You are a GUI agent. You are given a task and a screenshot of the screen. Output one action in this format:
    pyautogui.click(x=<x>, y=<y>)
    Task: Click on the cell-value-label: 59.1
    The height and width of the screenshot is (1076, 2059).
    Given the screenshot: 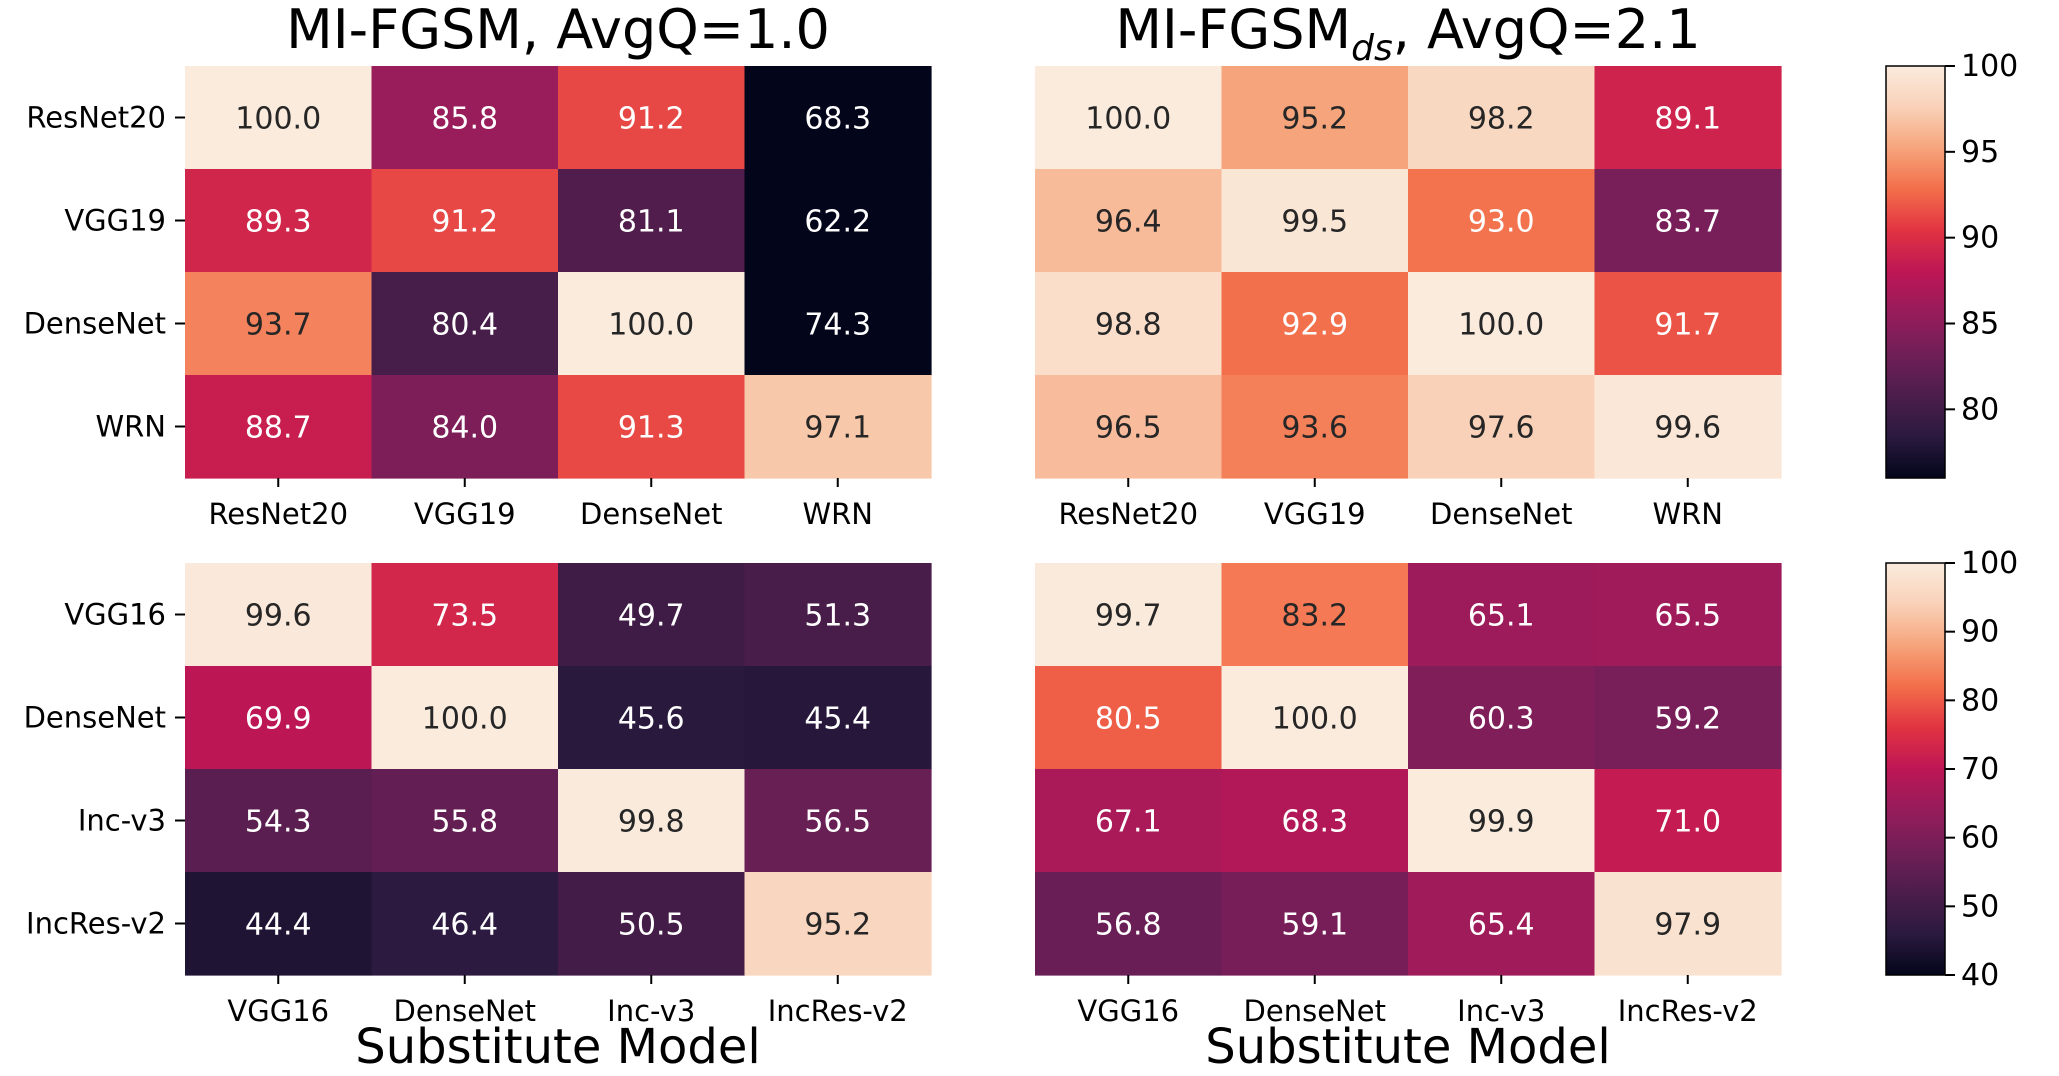 What is the action you would take?
    pyautogui.click(x=1314, y=925)
    